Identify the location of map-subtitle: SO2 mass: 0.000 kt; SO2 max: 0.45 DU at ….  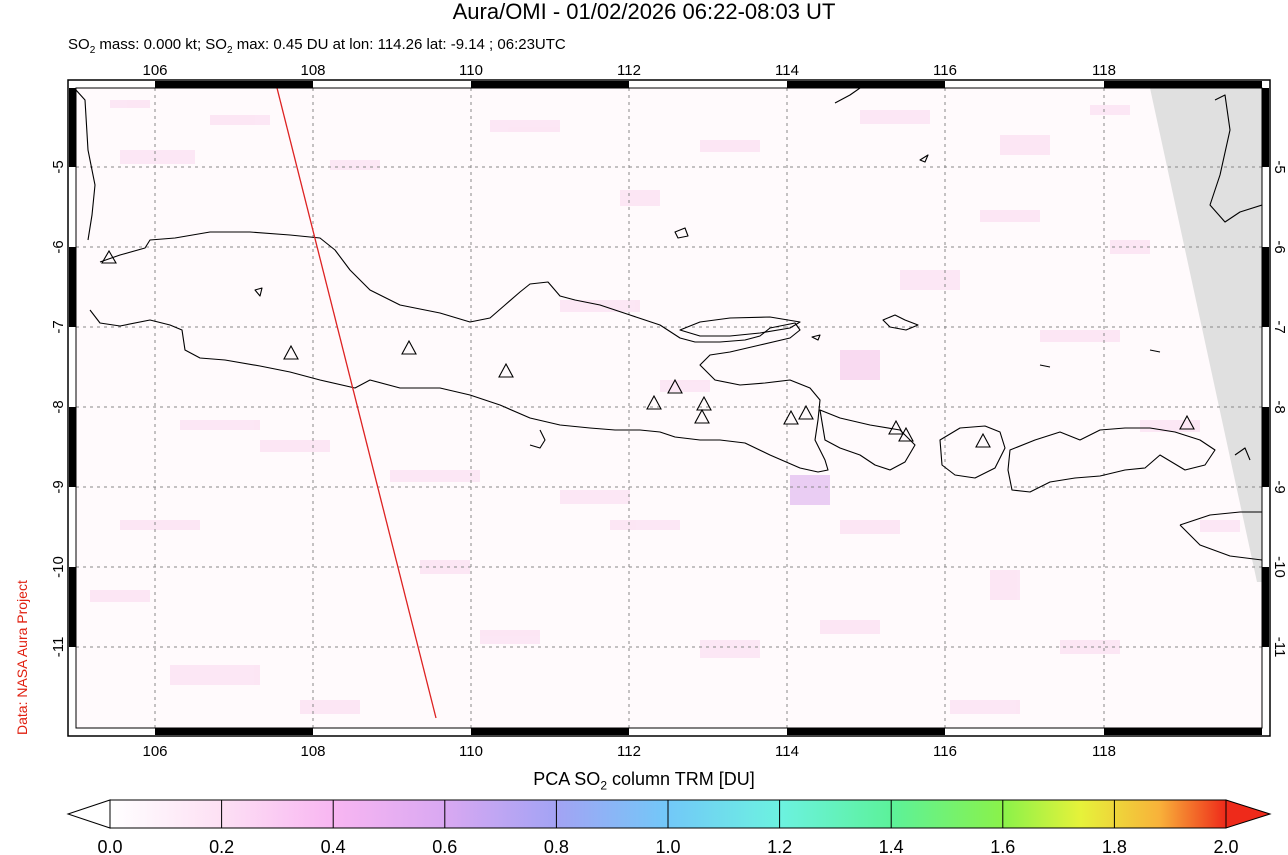
(317, 46).